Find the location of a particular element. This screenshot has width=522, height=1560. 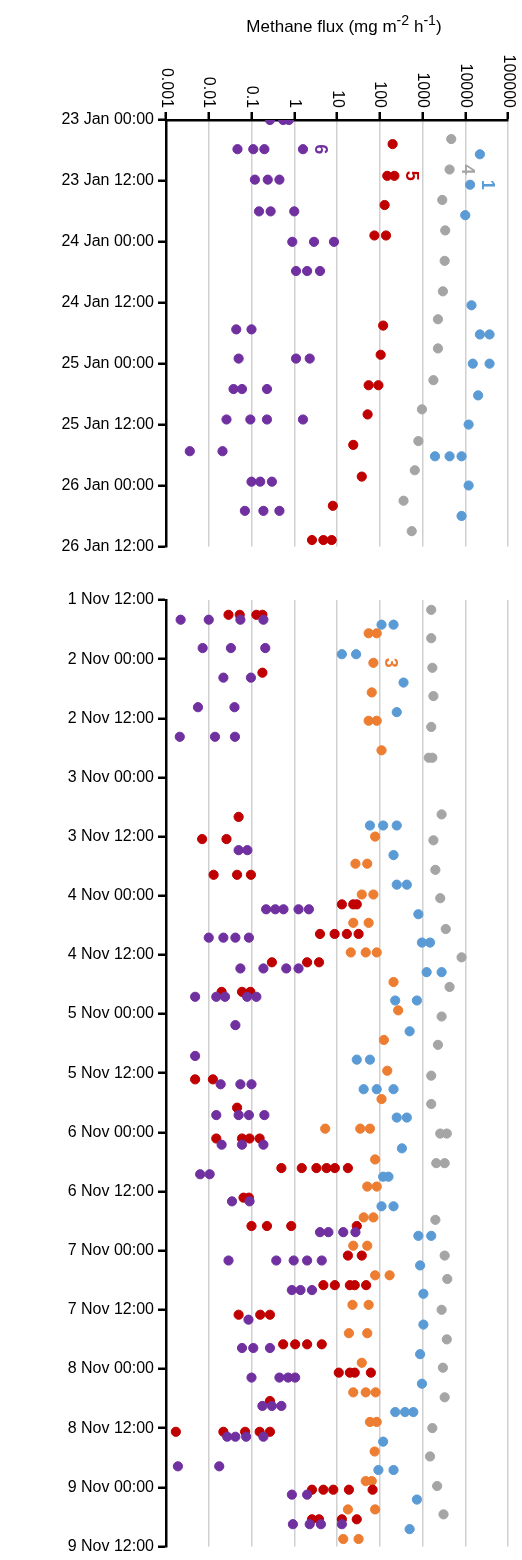

y-tick-label: 9 Nov 00:00 is located at coordinates (111, 1486).